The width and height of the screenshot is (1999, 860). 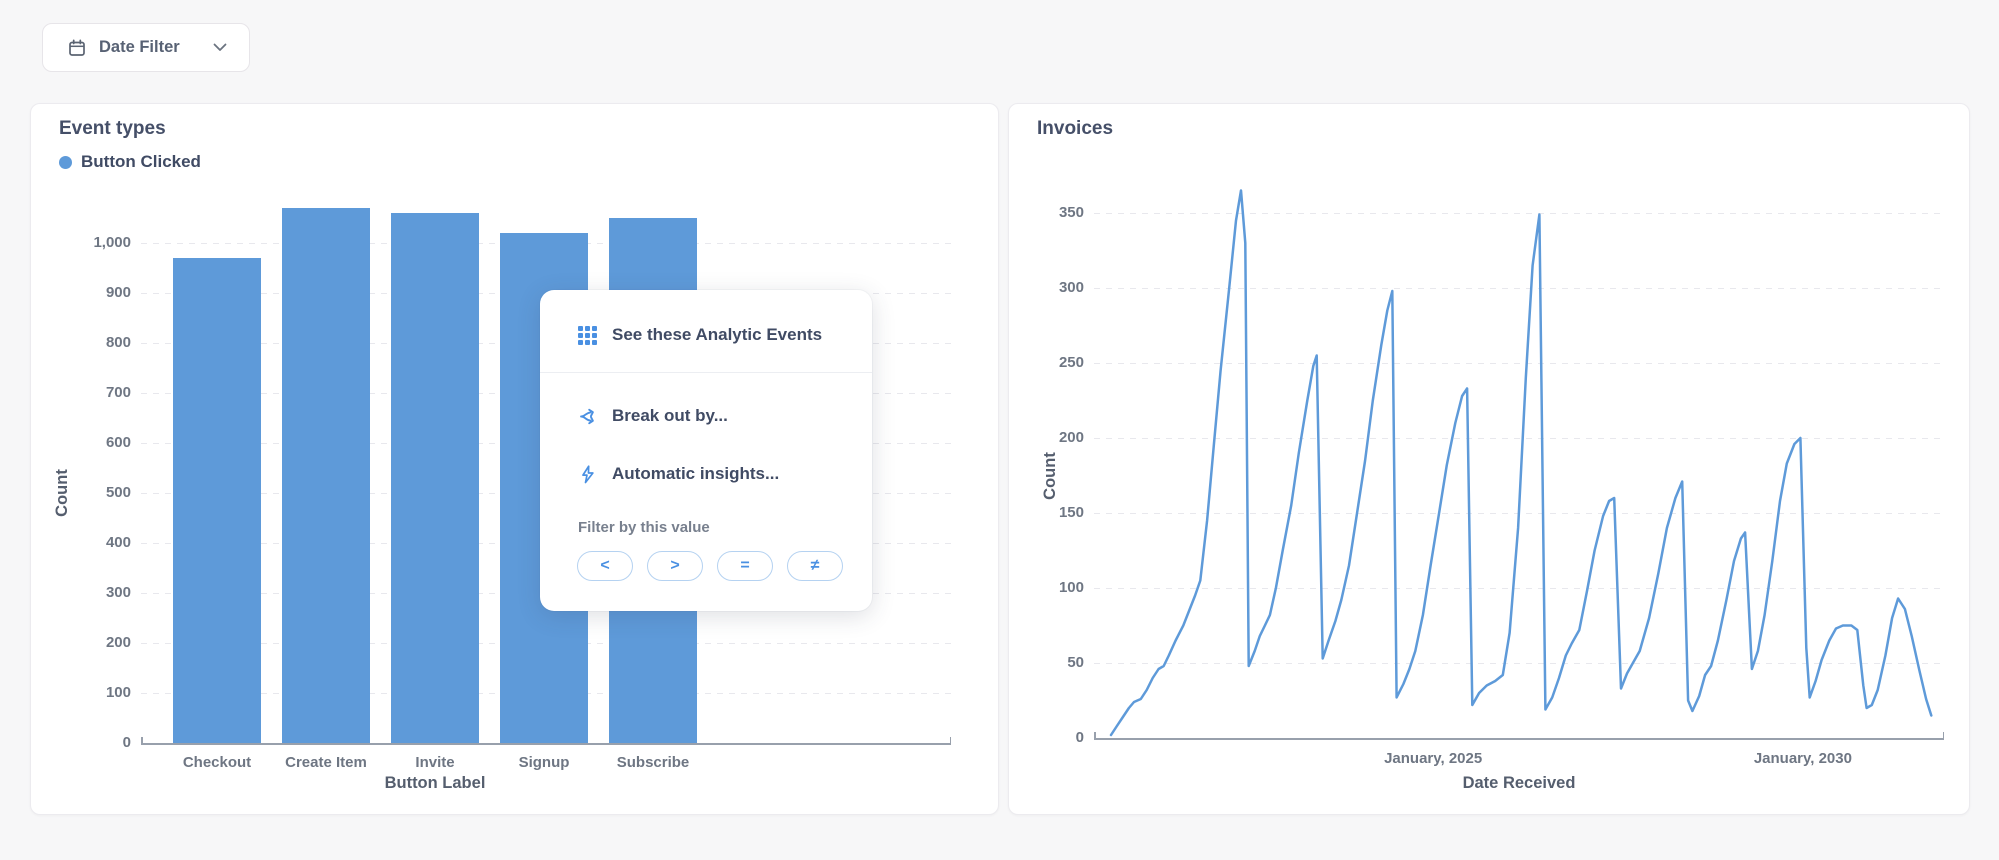 What do you see at coordinates (435, 478) in the screenshot?
I see `bar-invite` at bounding box center [435, 478].